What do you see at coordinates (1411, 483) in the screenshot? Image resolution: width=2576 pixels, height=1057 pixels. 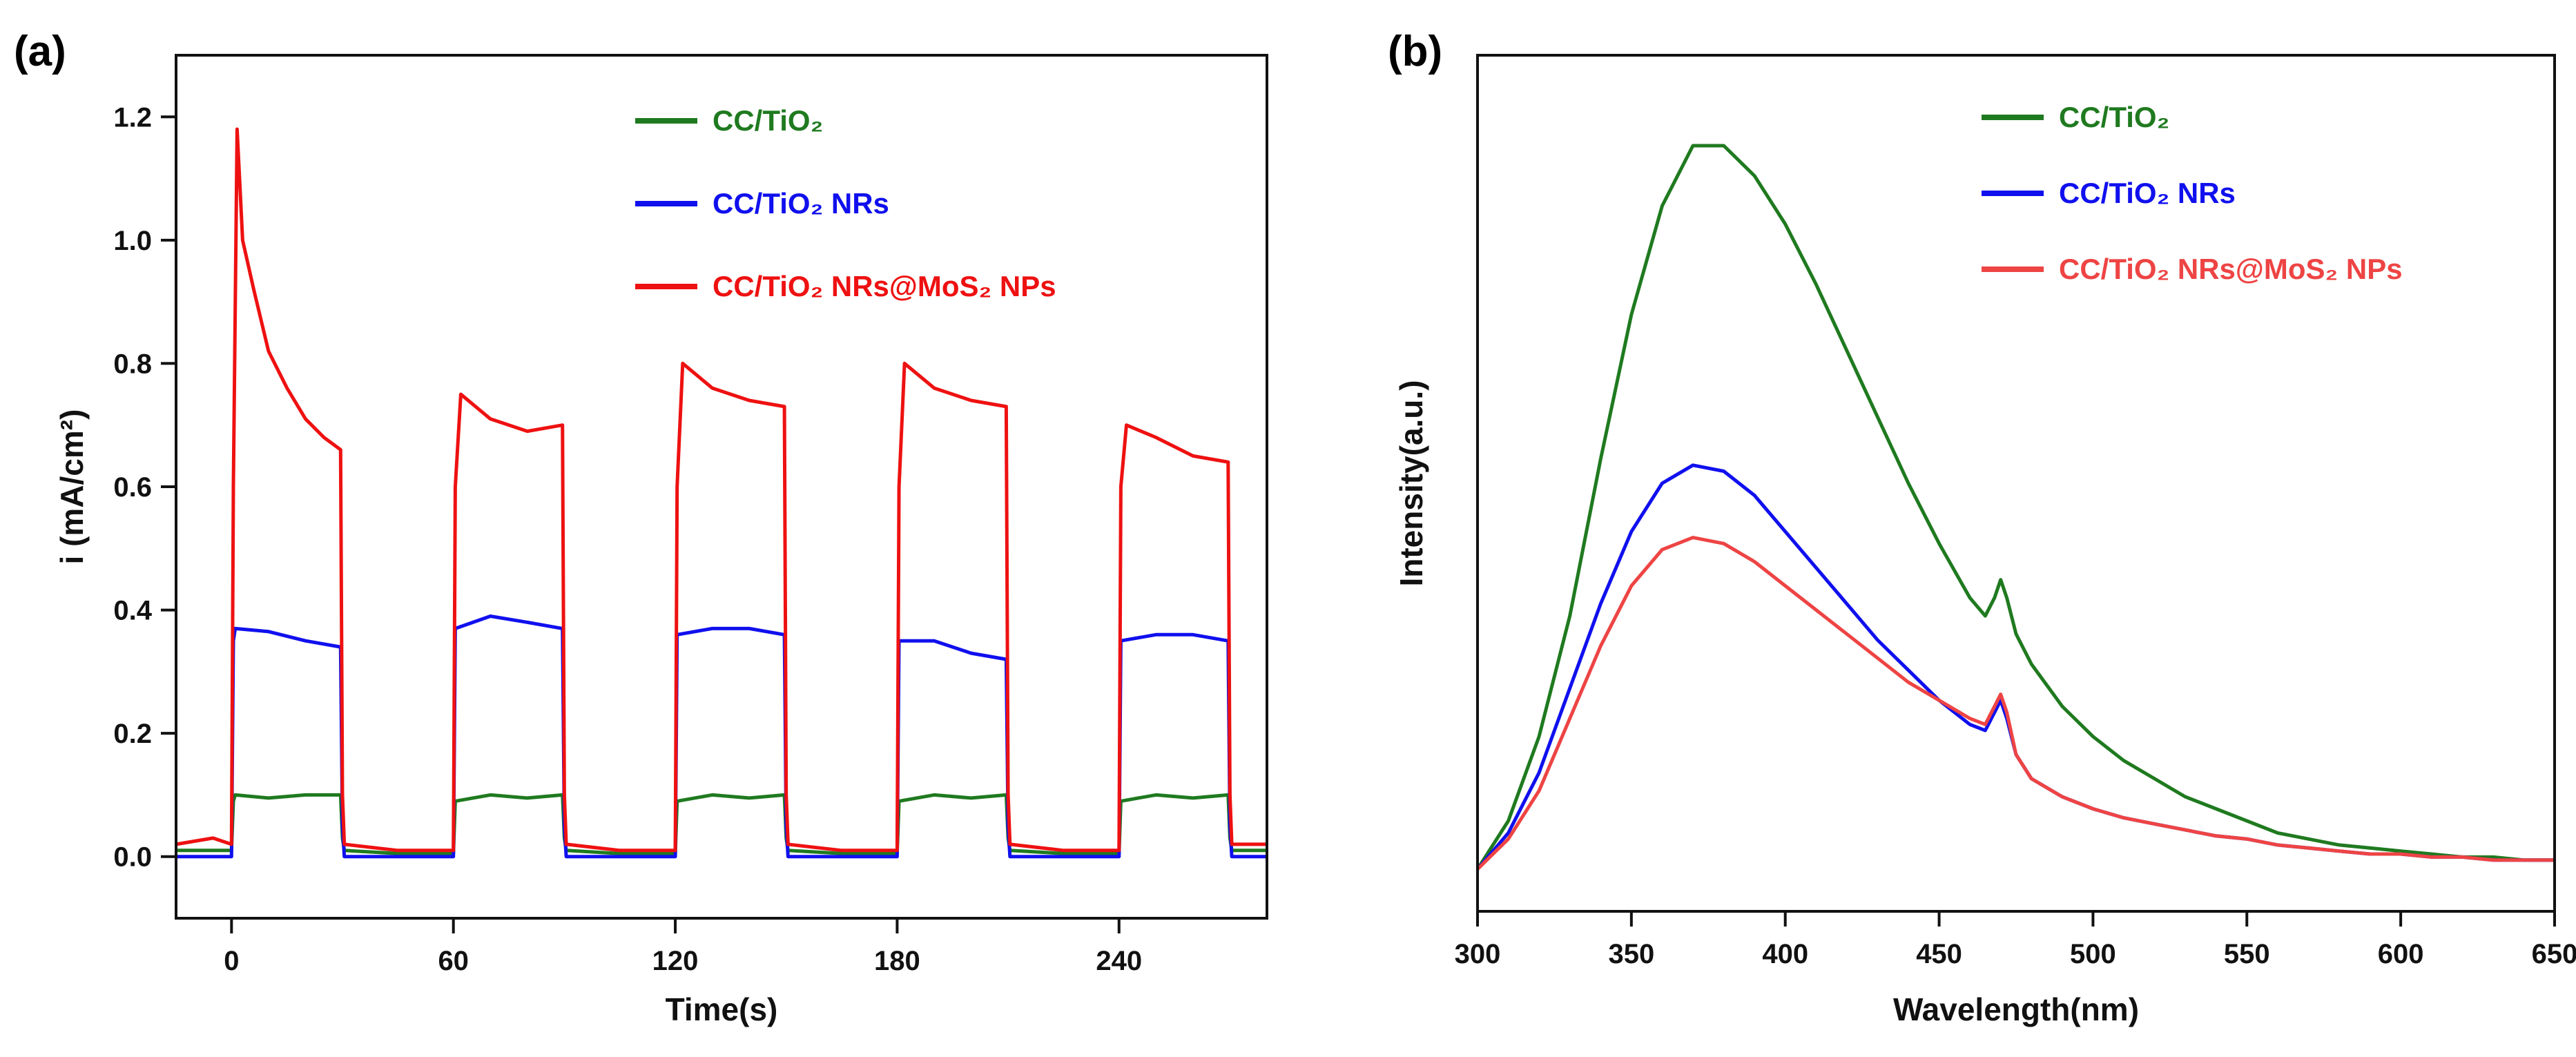 I see `y-axis-title-b: Intensity(a.u.)` at bounding box center [1411, 483].